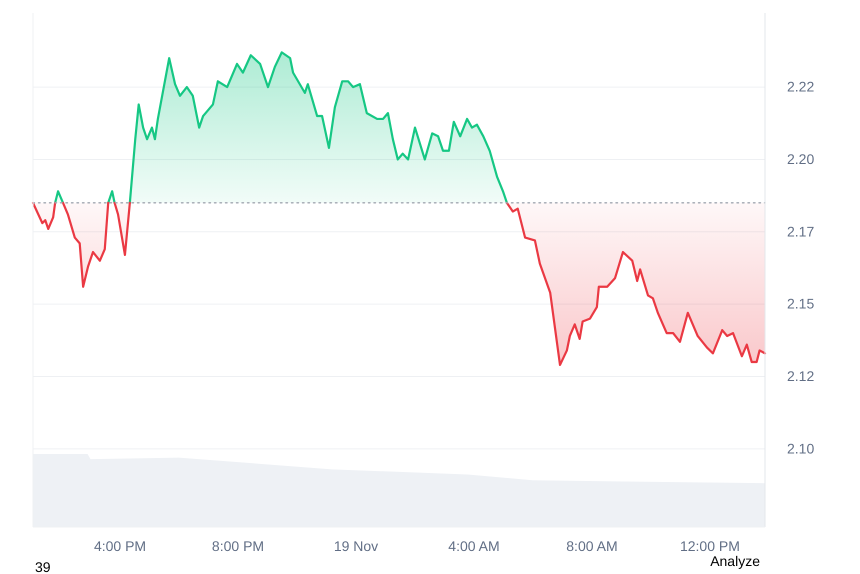 This screenshot has height=574, width=860. What do you see at coordinates (735, 561) in the screenshot?
I see `text: Analyze` at bounding box center [735, 561].